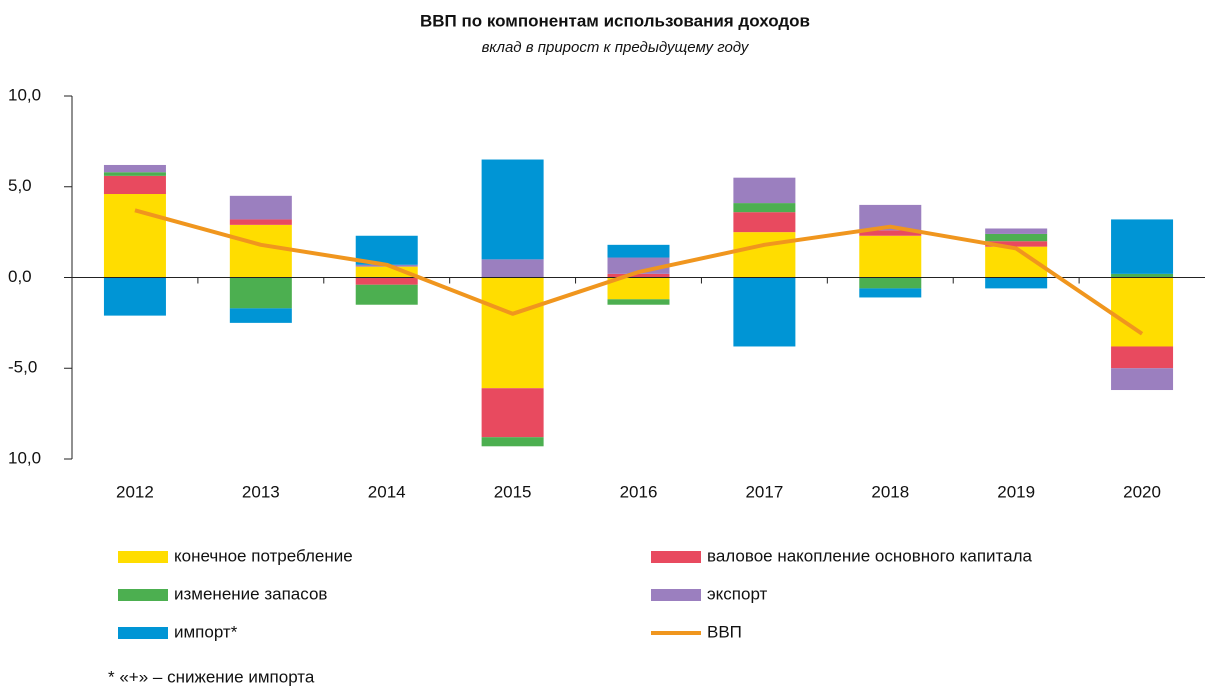  Describe the element at coordinates (20, 185) in the screenshot. I see `y-tick-label: 5,0` at that location.